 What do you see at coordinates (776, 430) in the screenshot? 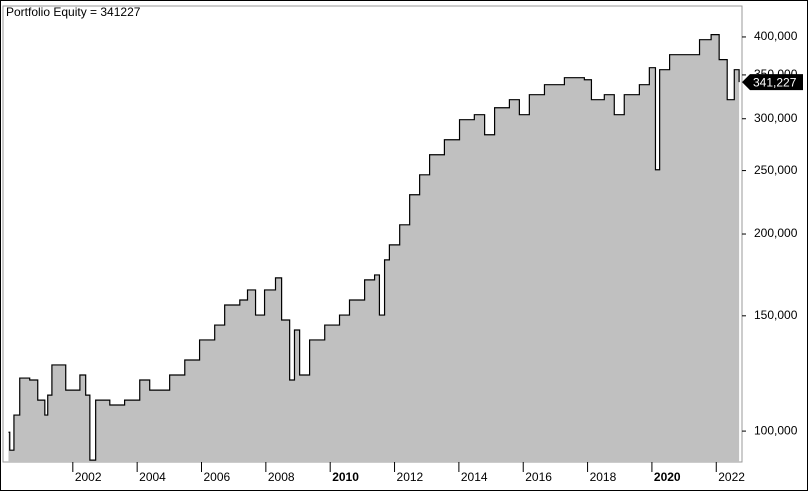
I see `y-tick-label: 100,000` at bounding box center [776, 430].